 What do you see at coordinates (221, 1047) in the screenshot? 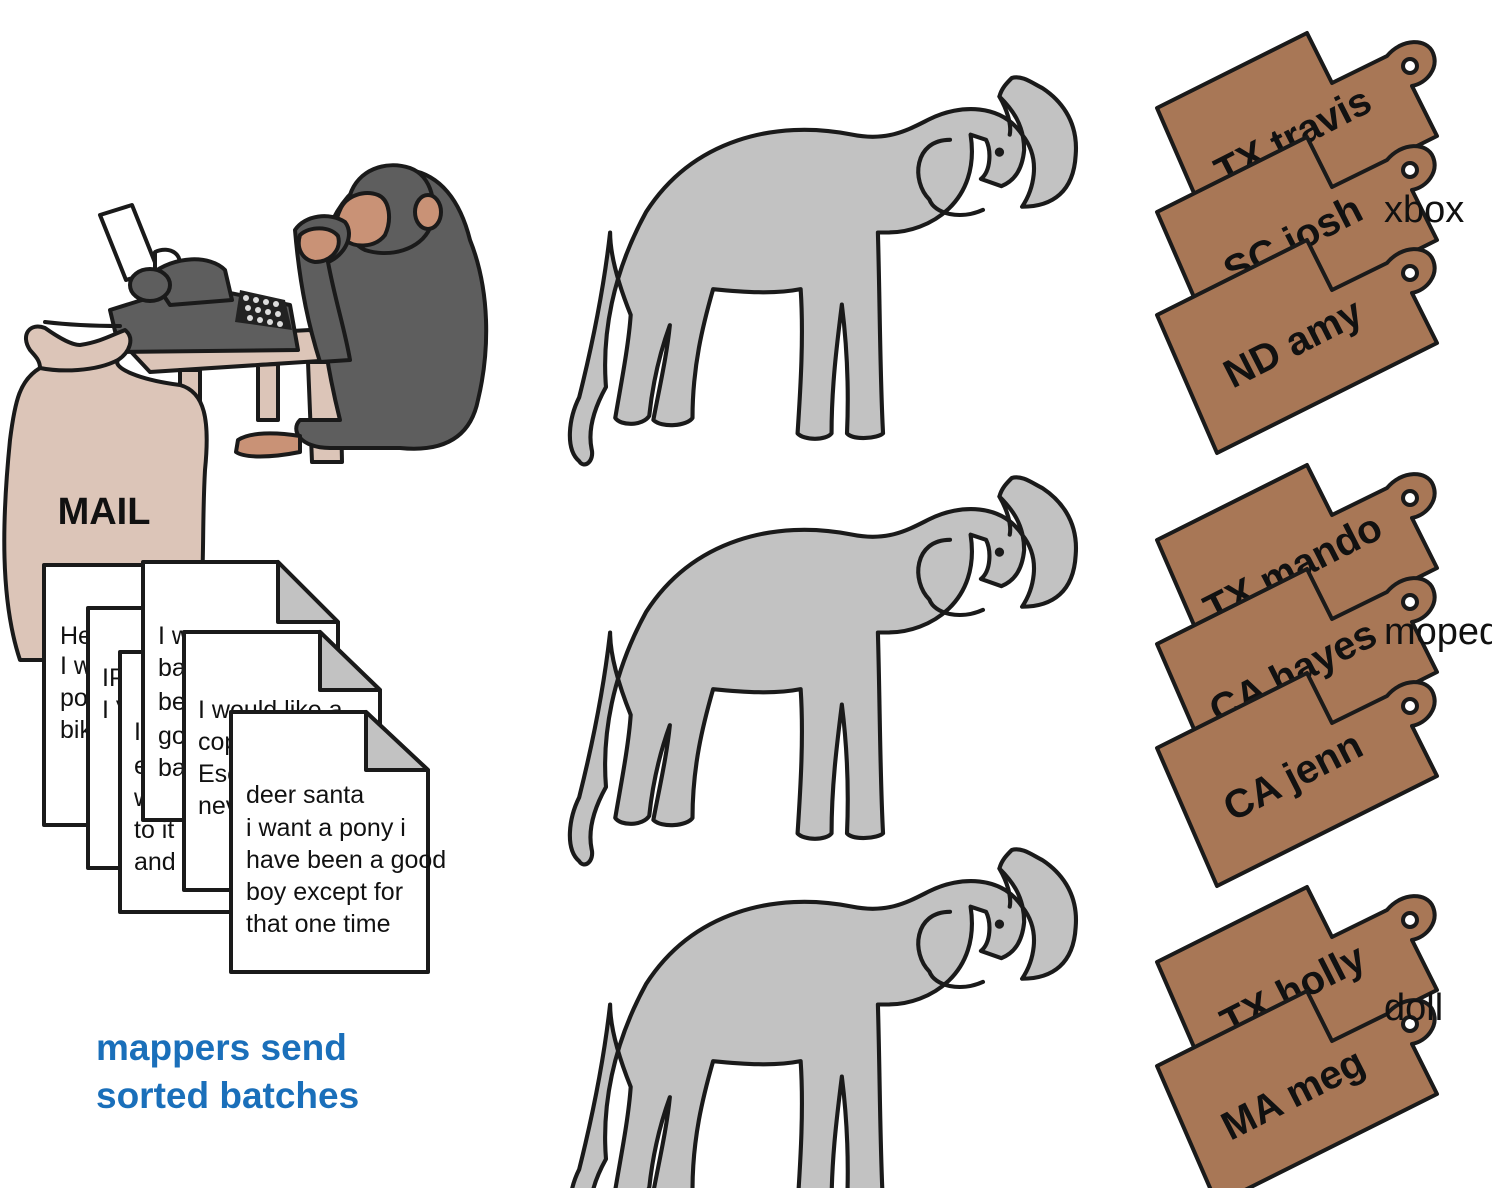
I see `caption-line-1: mappers send` at bounding box center [221, 1047].